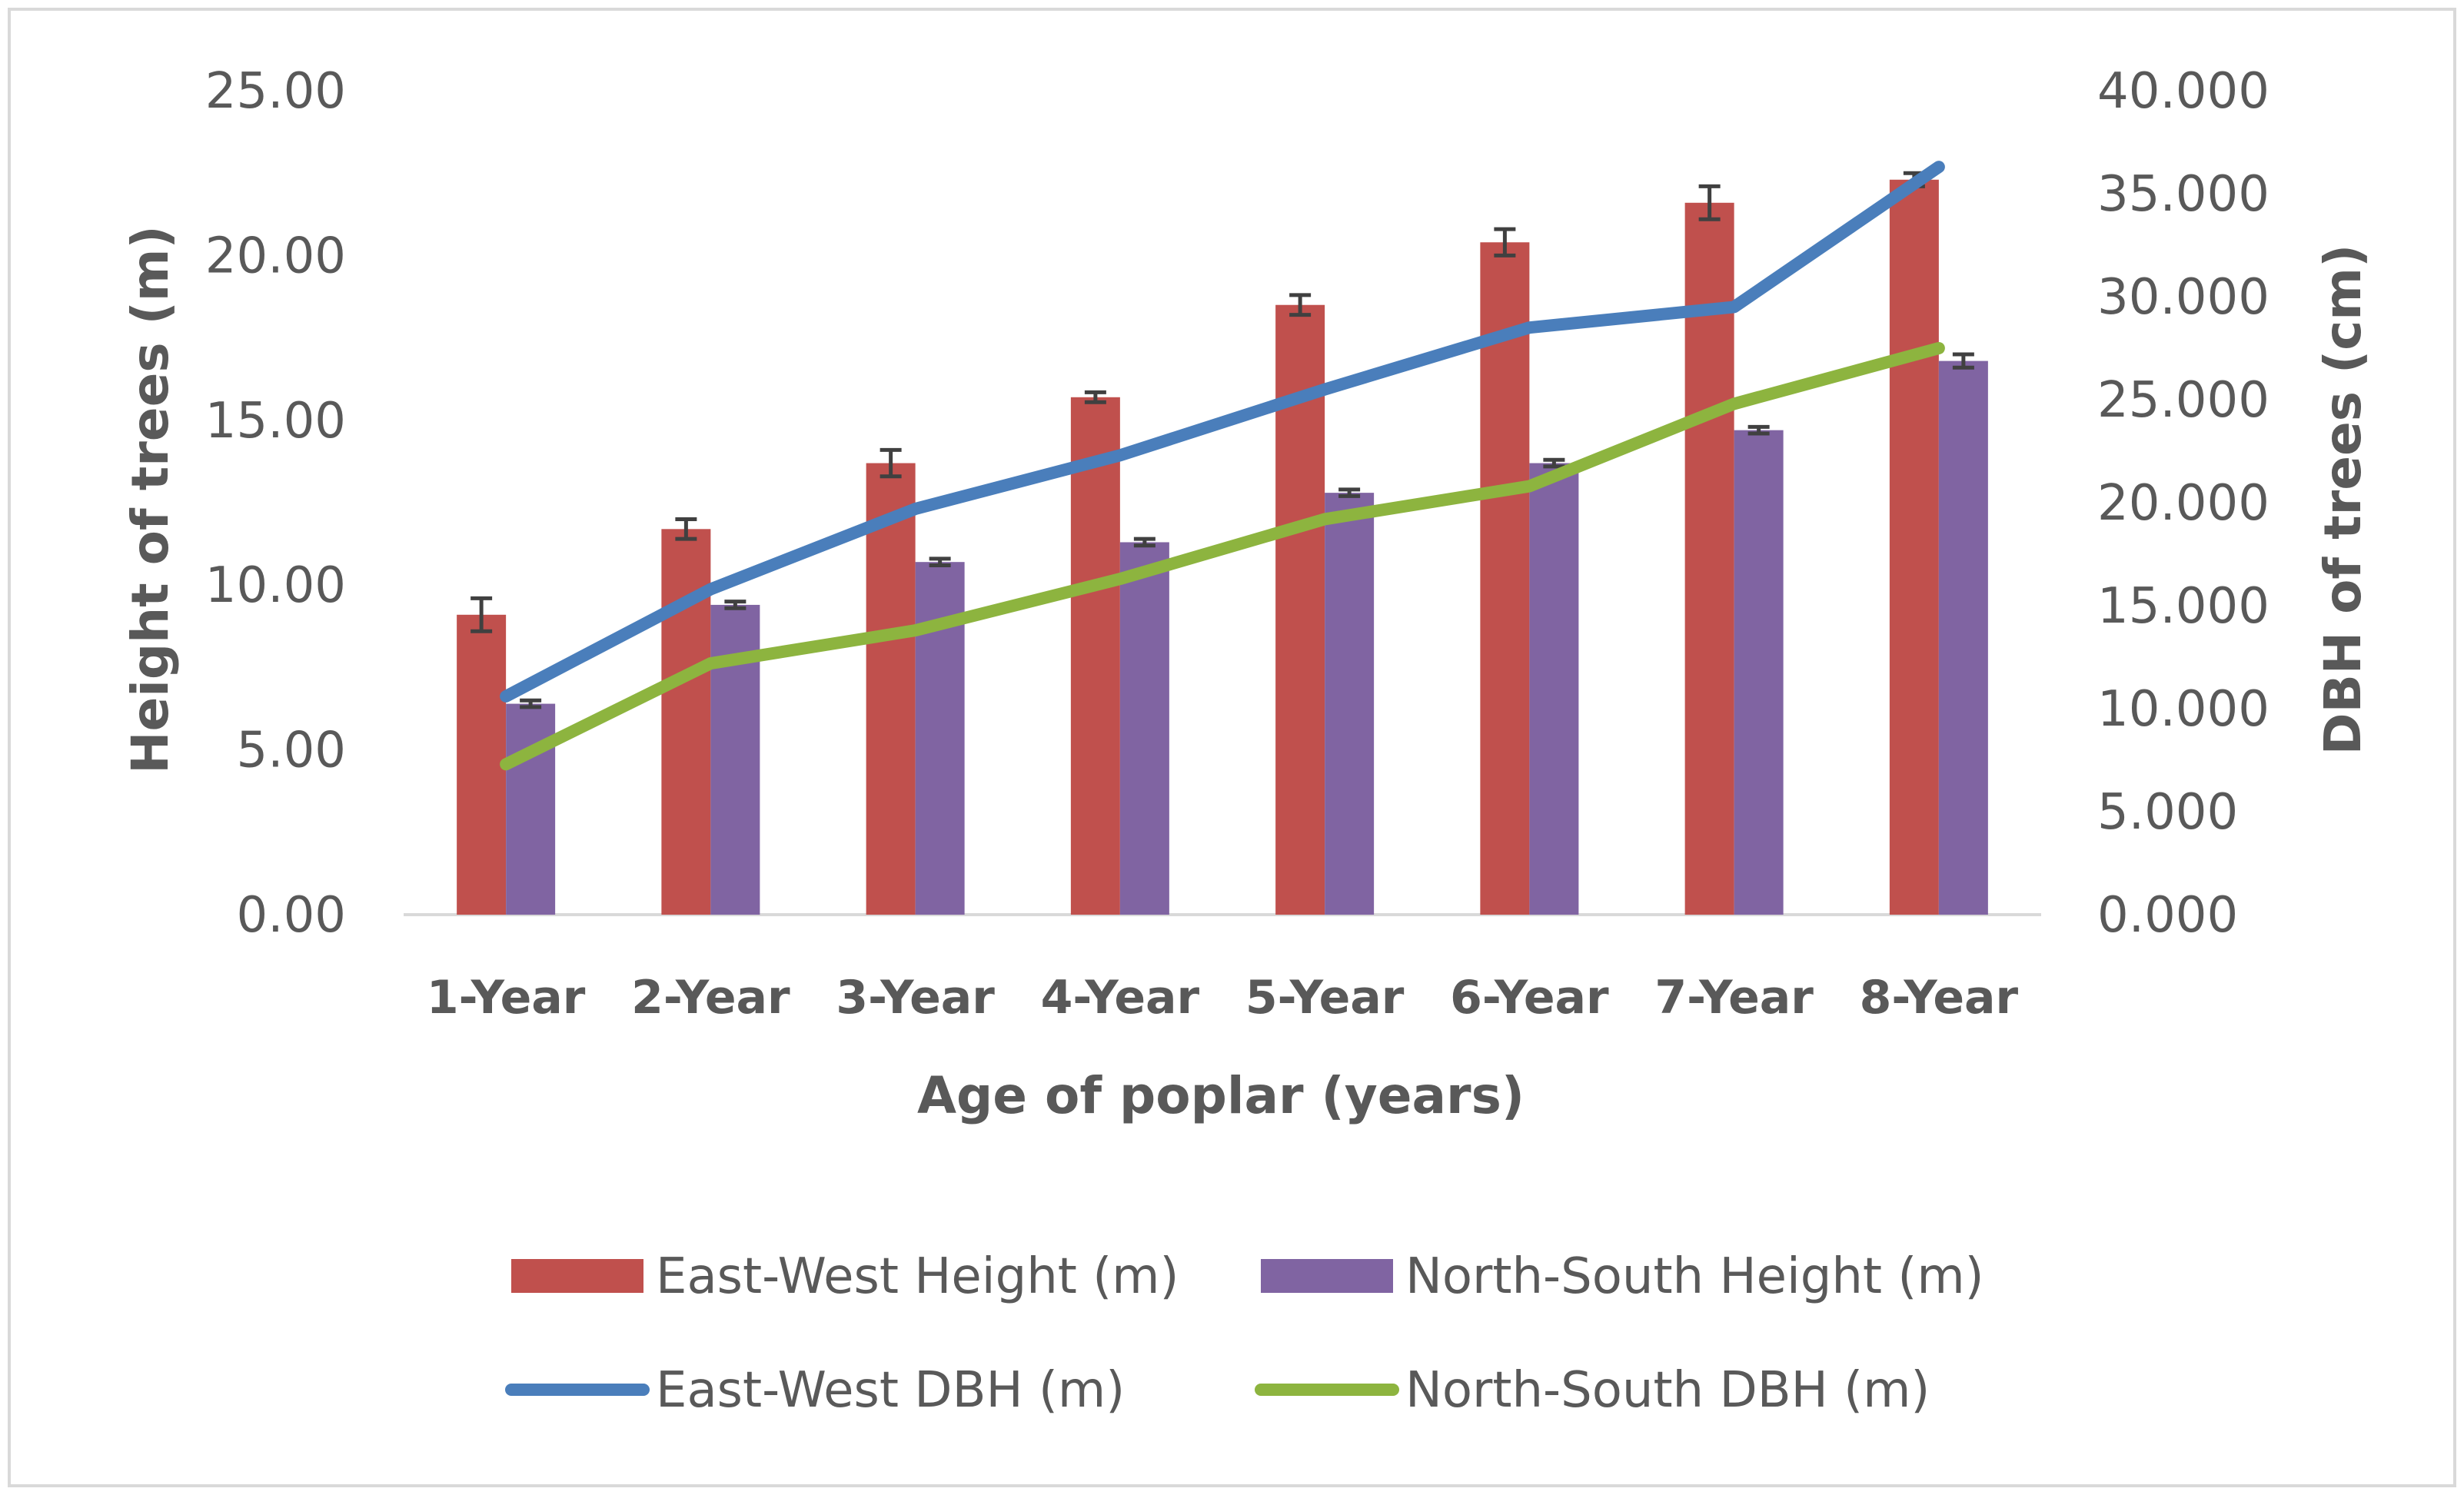 The width and height of the screenshot is (2464, 1495). Describe the element at coordinates (915, 998) in the screenshot. I see `x-tick-label: 3-Year` at that location.